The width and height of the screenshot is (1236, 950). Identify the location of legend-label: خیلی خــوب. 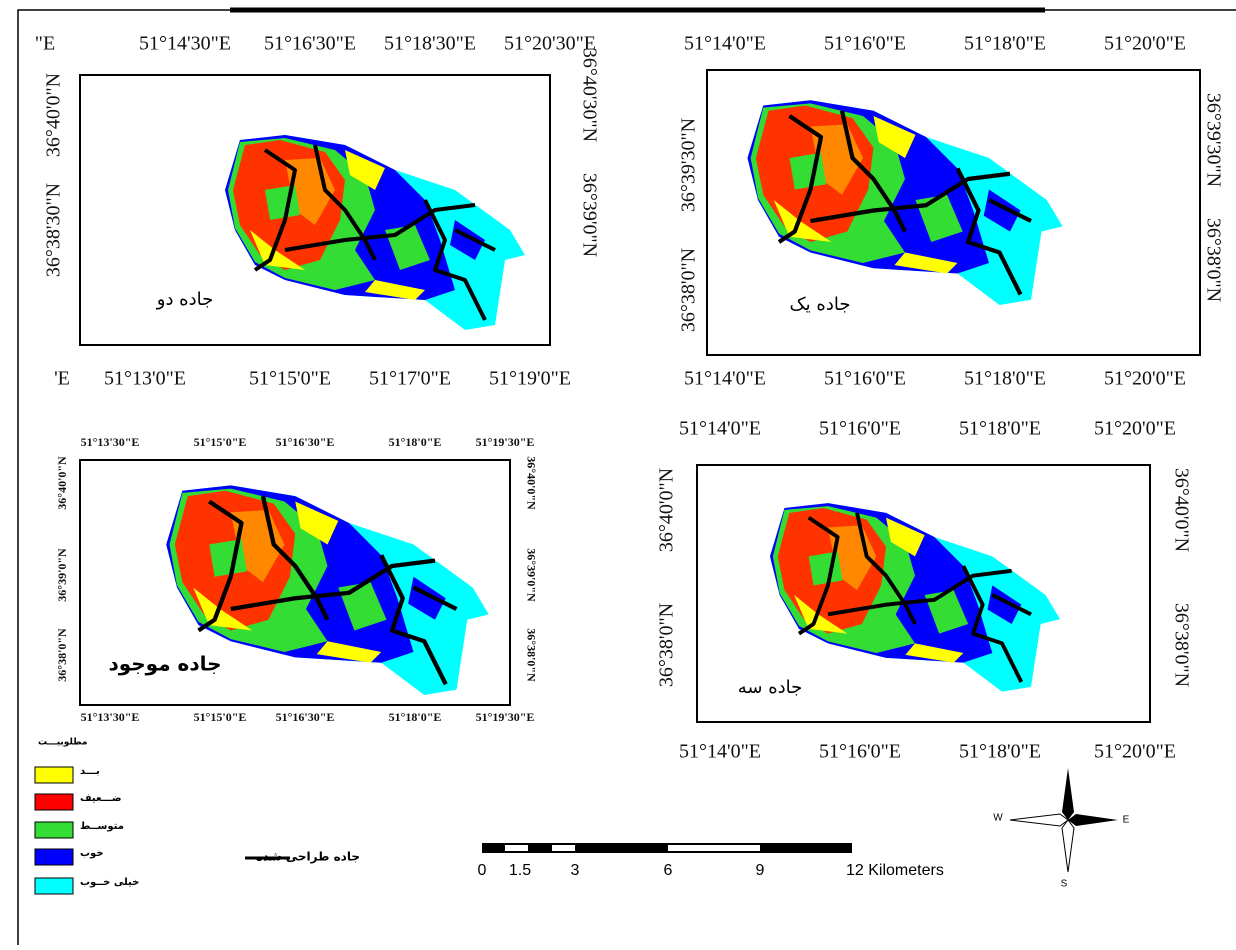
(109, 882).